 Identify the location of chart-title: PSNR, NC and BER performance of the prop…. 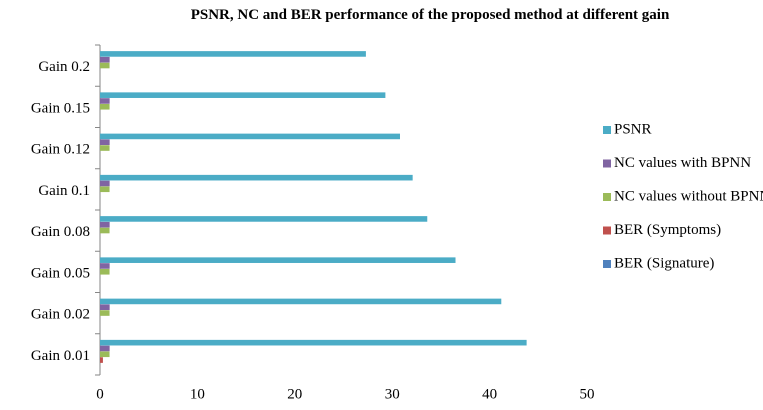
(430, 15).